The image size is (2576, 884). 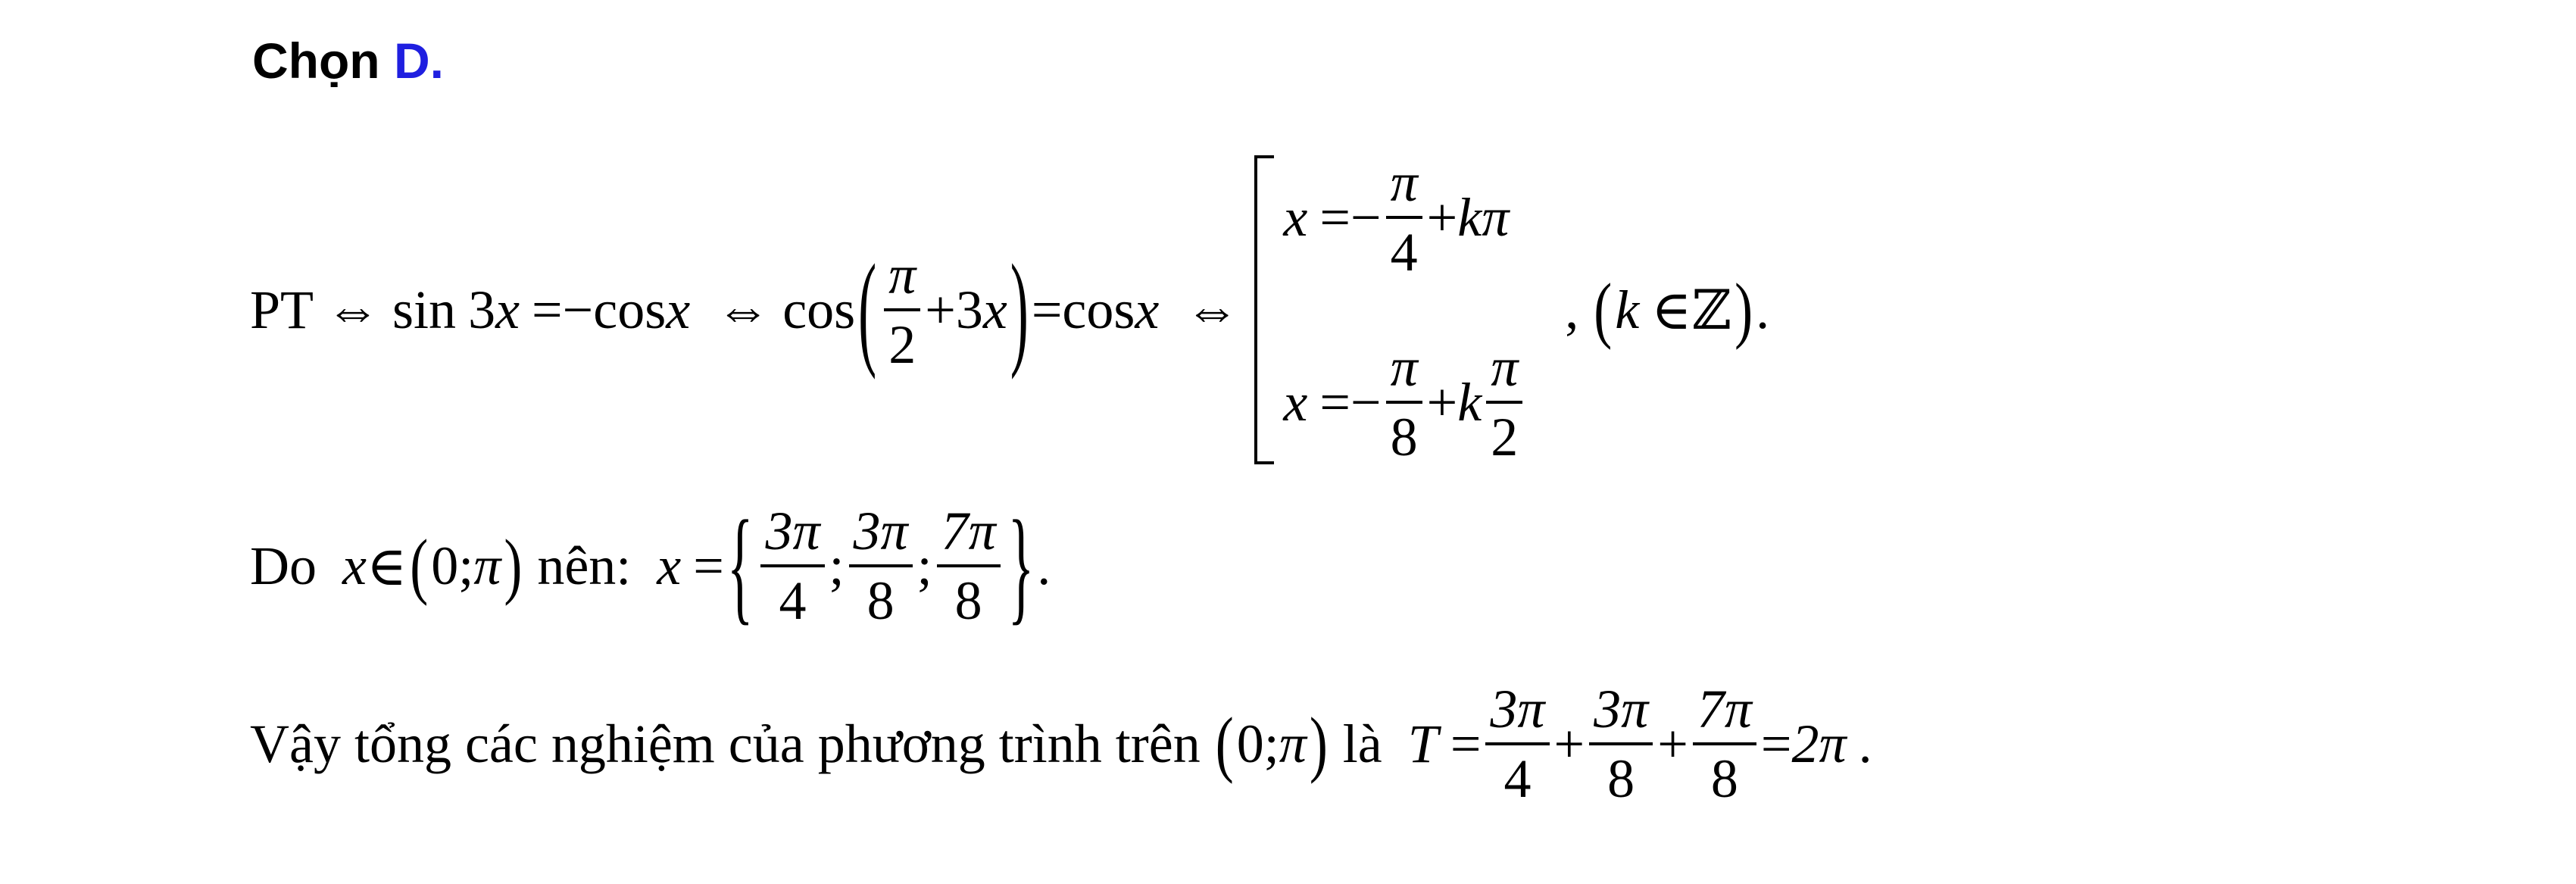 I want to click on var-T: T, so click(x=1423, y=743).